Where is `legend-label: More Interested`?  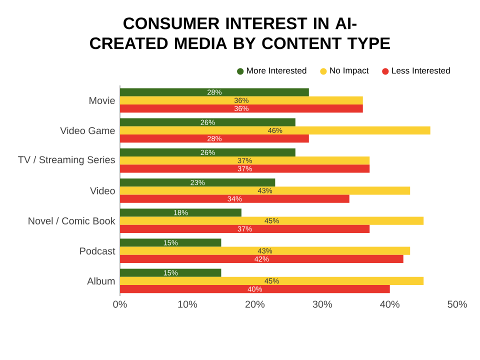 legend-label: More Interested is located at coordinates (276, 70).